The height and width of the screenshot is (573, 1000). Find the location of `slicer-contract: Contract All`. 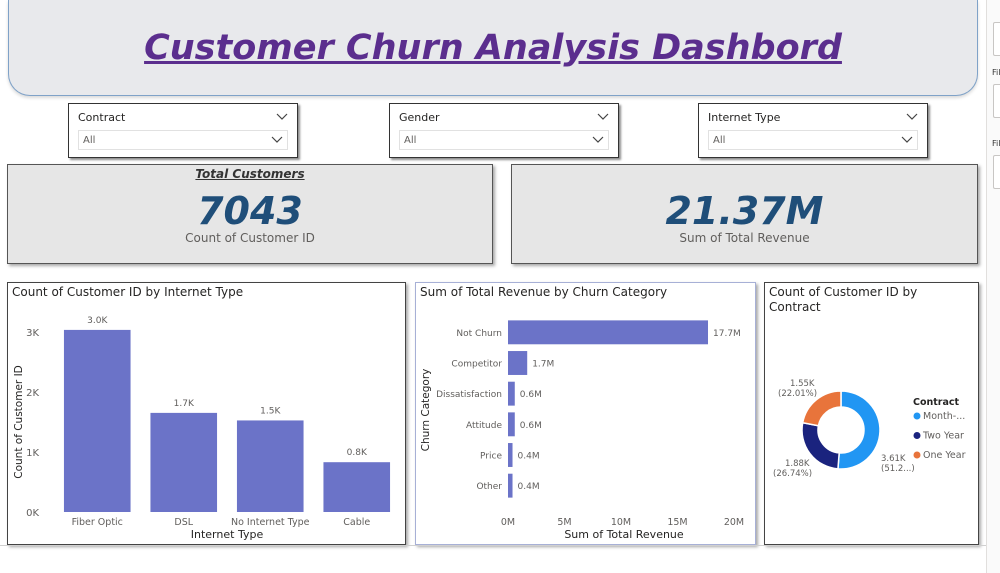

slicer-contract: Contract All is located at coordinates (183, 130).